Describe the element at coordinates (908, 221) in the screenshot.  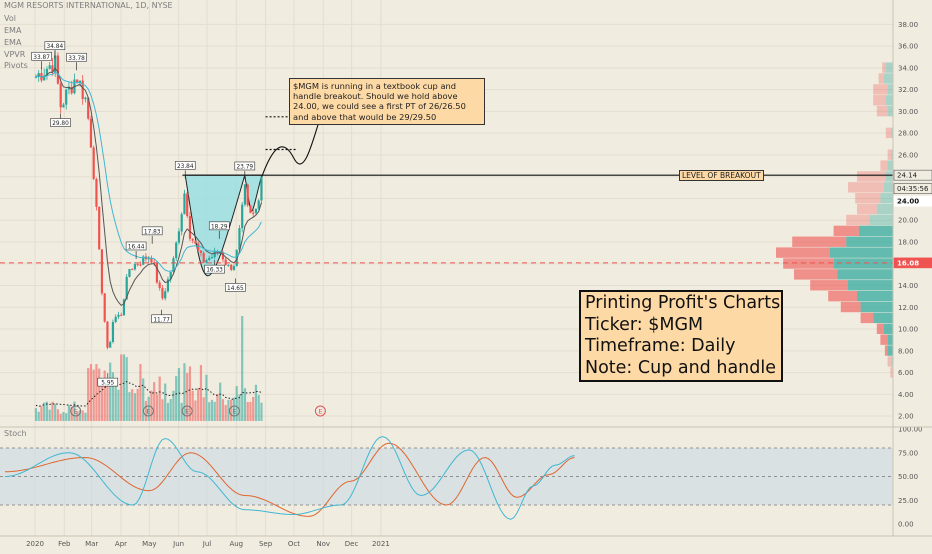
I see `price-tick-label: 20.00` at that location.